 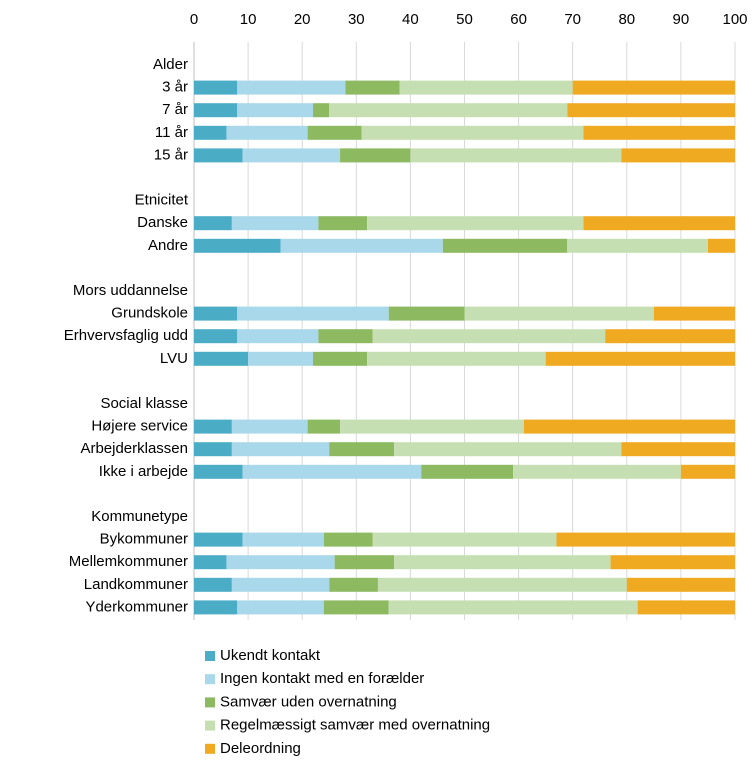 What do you see at coordinates (464, 19) in the screenshot?
I see `x-tick-label: 50` at bounding box center [464, 19].